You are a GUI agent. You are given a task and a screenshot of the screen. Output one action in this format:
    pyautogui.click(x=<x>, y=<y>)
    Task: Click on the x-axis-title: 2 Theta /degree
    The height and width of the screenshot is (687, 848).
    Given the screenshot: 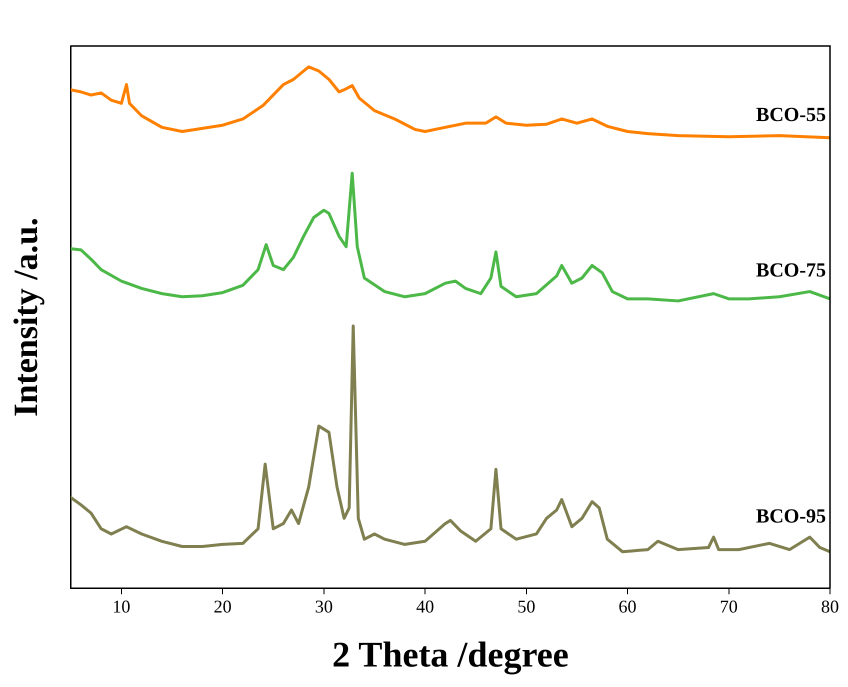 What is the action you would take?
    pyautogui.click(x=450, y=654)
    